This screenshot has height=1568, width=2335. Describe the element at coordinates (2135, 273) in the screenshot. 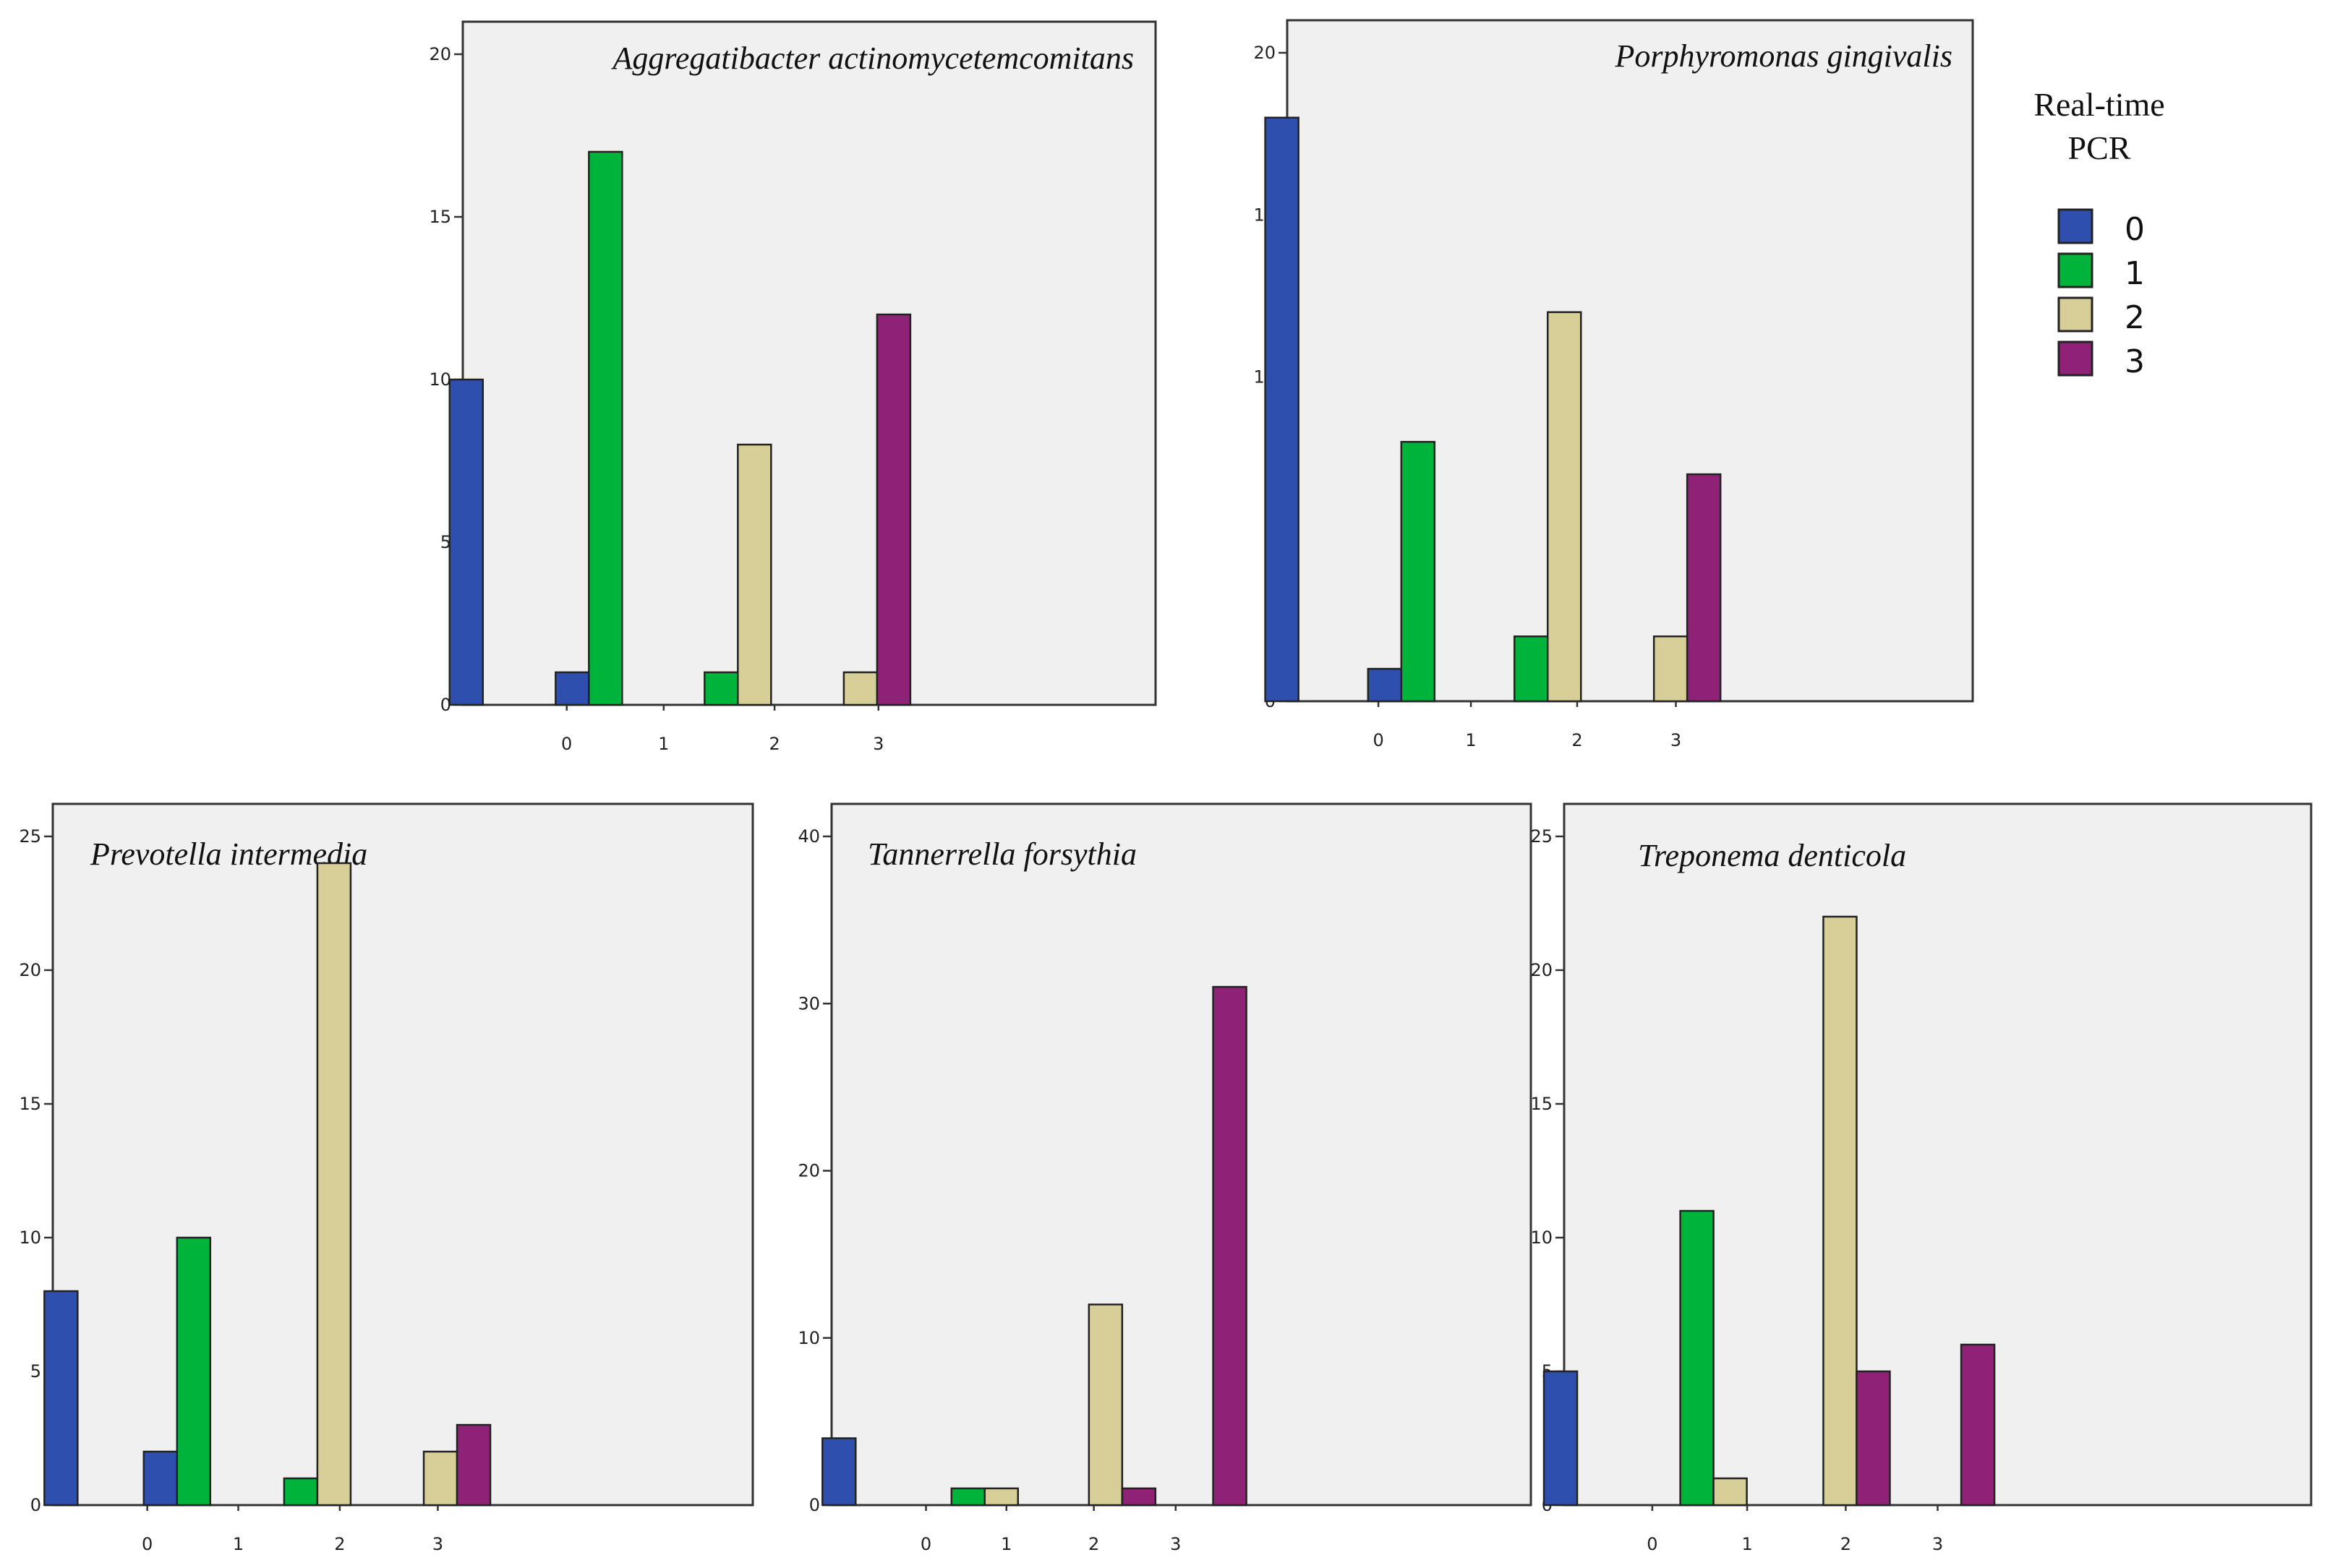

I see `legend-label: 1` at that location.